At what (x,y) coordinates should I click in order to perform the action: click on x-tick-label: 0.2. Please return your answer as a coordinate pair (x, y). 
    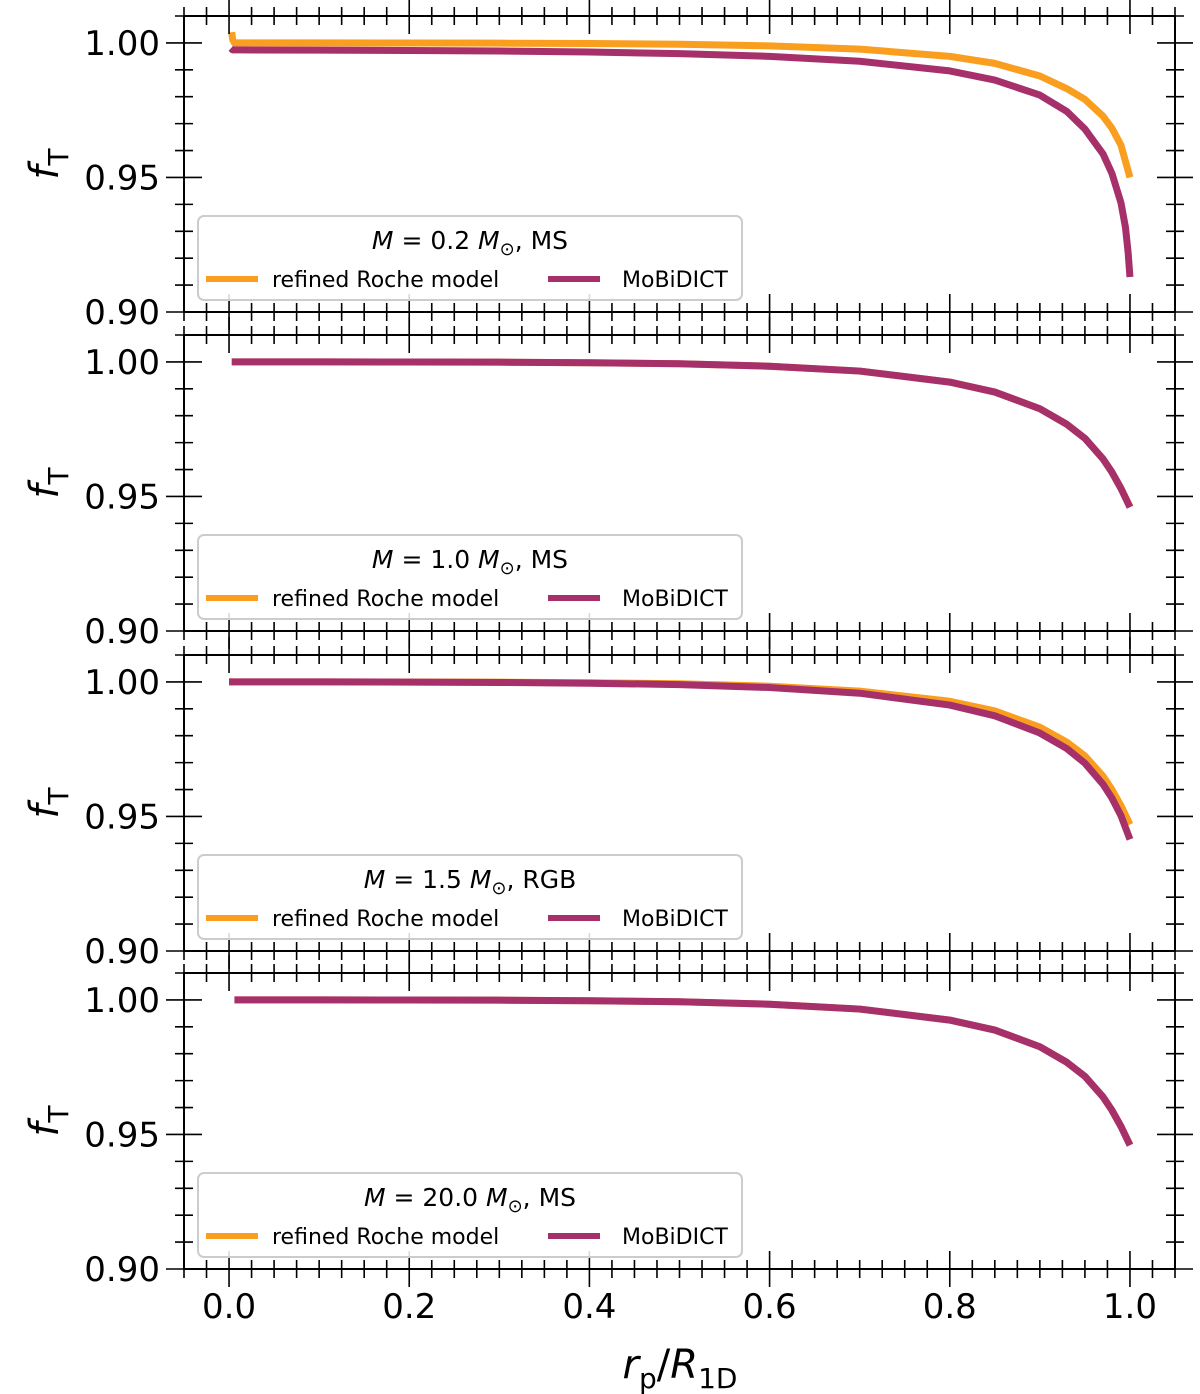
    Looking at the image, I should click on (409, 1307).